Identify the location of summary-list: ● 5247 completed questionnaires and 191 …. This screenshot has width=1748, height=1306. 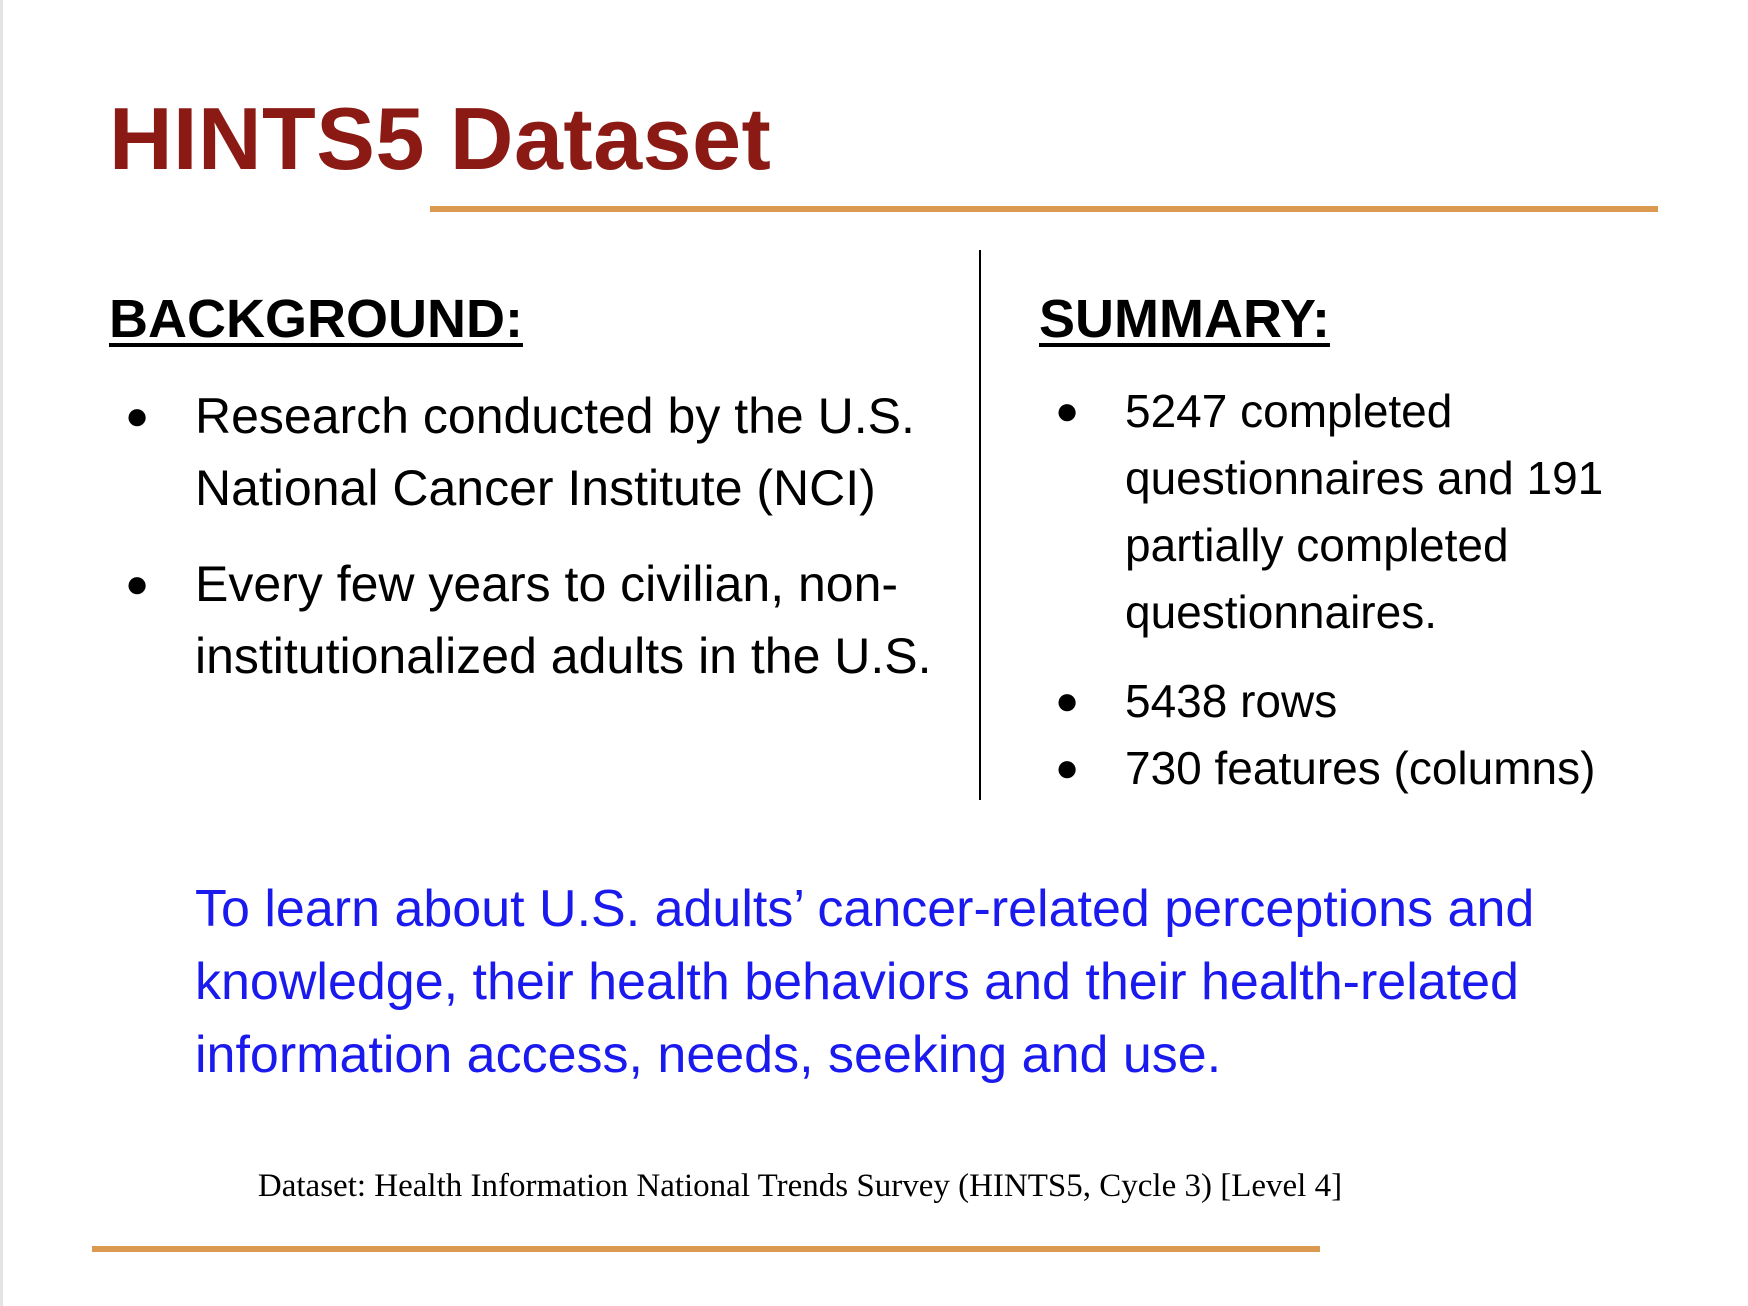
(1379, 590).